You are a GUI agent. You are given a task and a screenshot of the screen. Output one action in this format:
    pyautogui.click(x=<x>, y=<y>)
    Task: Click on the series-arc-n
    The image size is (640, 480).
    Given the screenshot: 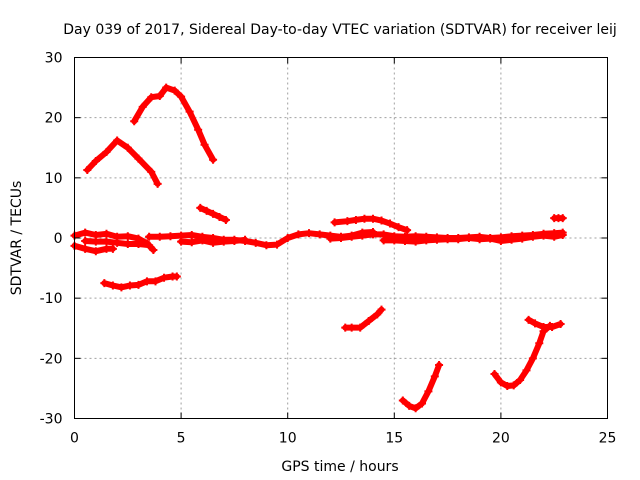 What is the action you would take?
    pyautogui.click(x=421, y=386)
    